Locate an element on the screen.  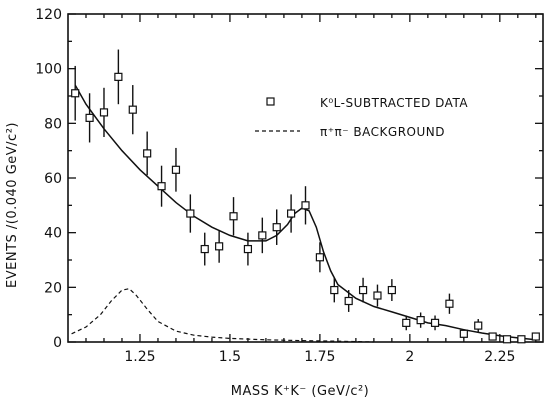
legend-label-background: π⁺π⁻ BACKGROUND is located at coordinates (382, 132).